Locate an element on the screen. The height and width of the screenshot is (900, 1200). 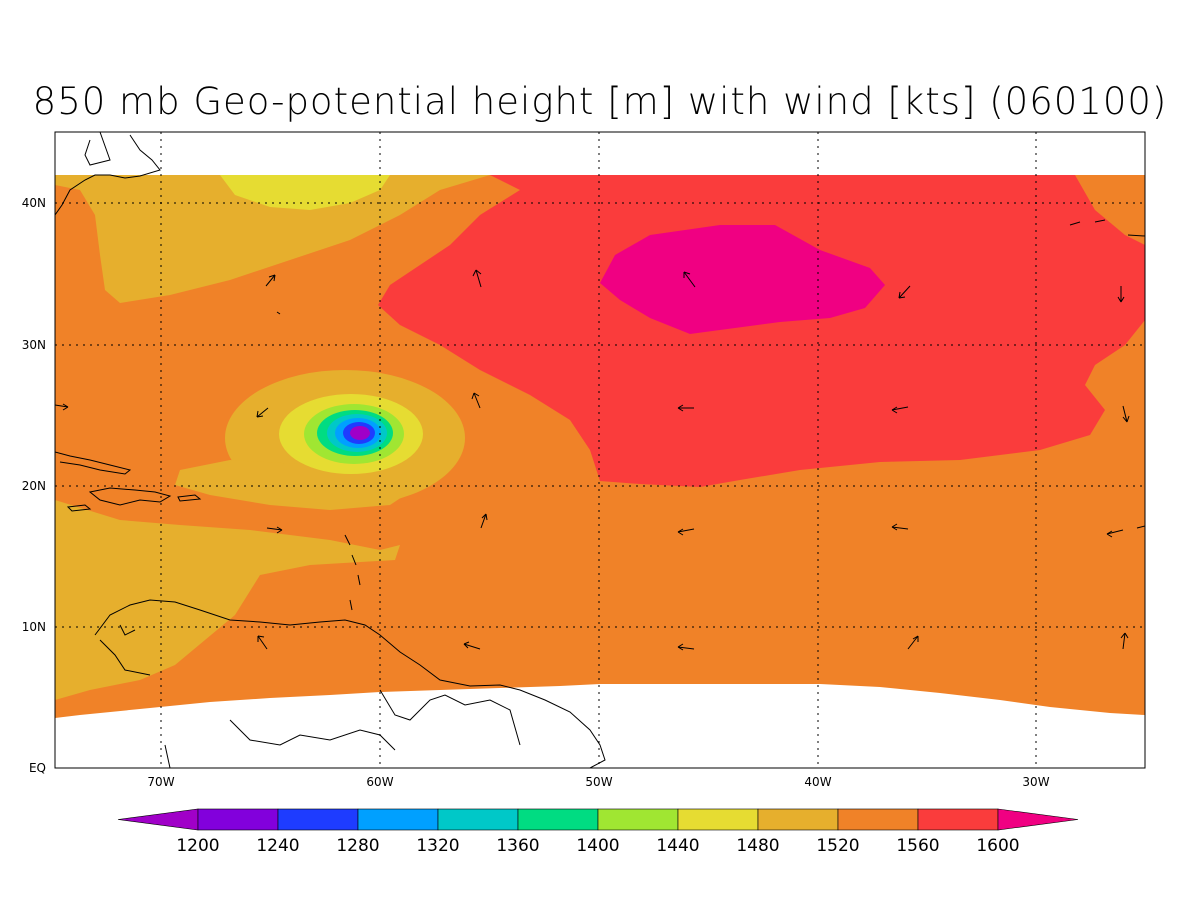
lon-tick-label: 50W is located at coordinates (598, 782).